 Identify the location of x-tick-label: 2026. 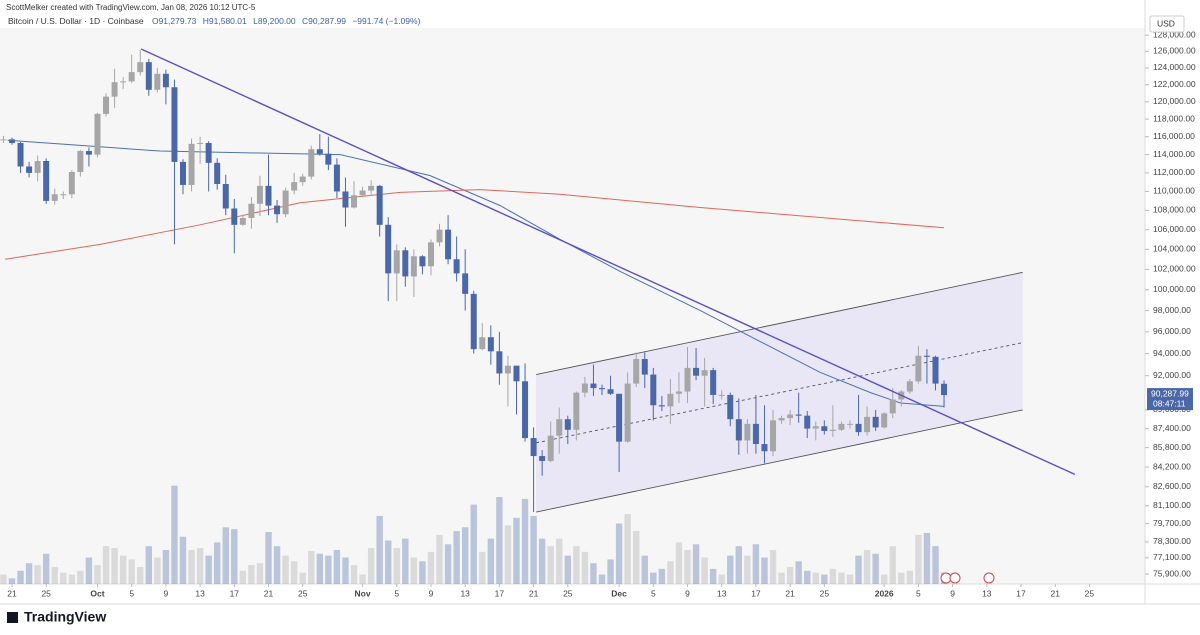
(884, 593).